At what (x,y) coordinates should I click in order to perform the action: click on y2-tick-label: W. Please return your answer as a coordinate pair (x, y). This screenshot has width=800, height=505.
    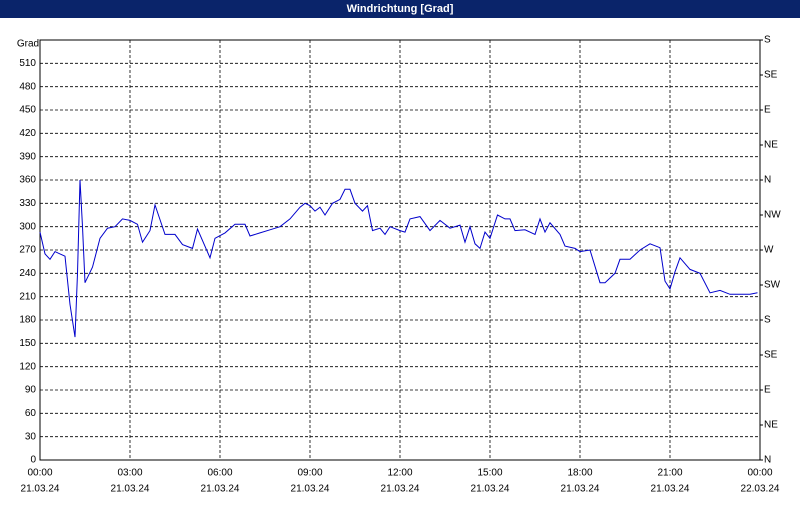
    Looking at the image, I should click on (769, 250).